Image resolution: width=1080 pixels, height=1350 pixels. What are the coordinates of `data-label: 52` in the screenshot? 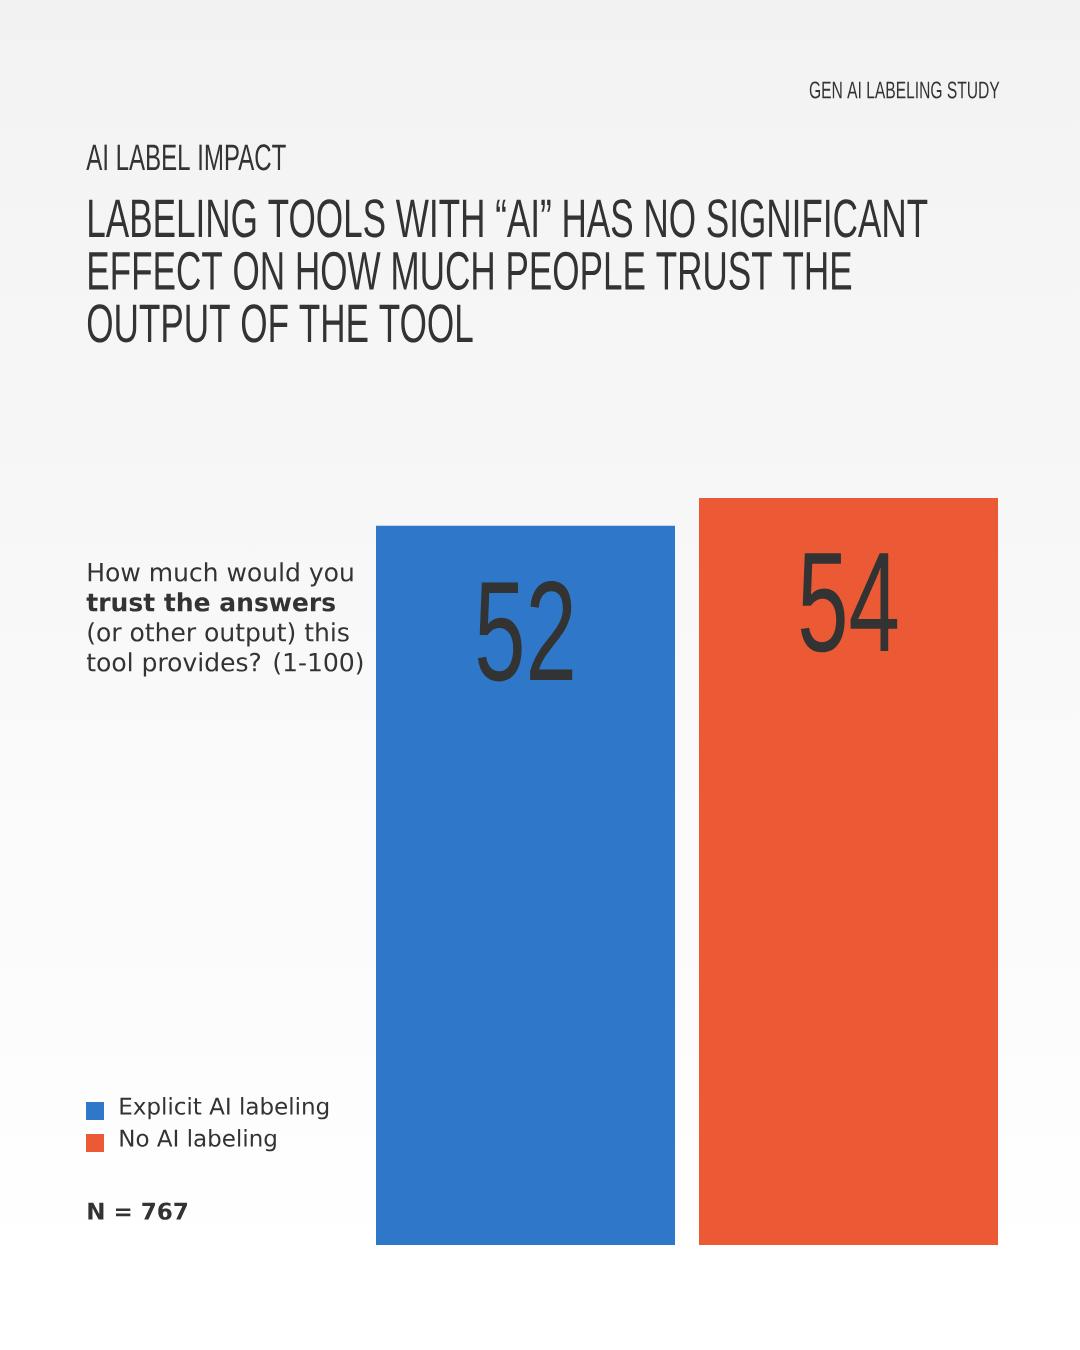 It's located at (525, 631).